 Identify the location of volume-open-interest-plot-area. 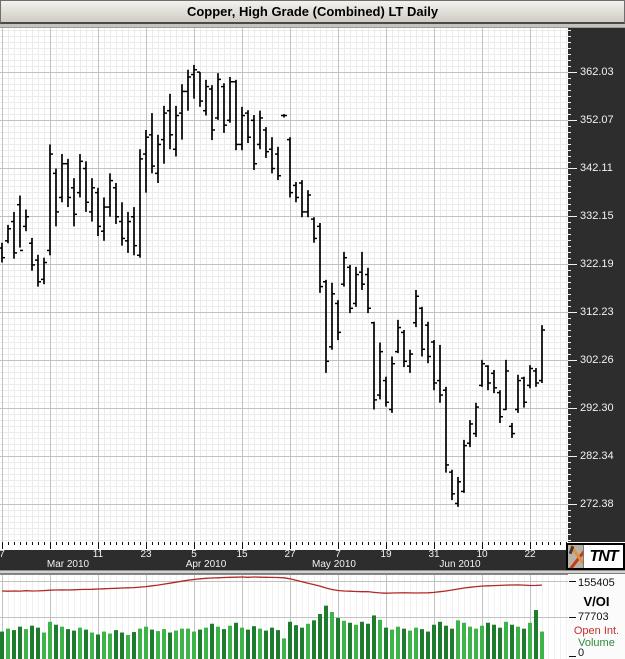
(284, 616).